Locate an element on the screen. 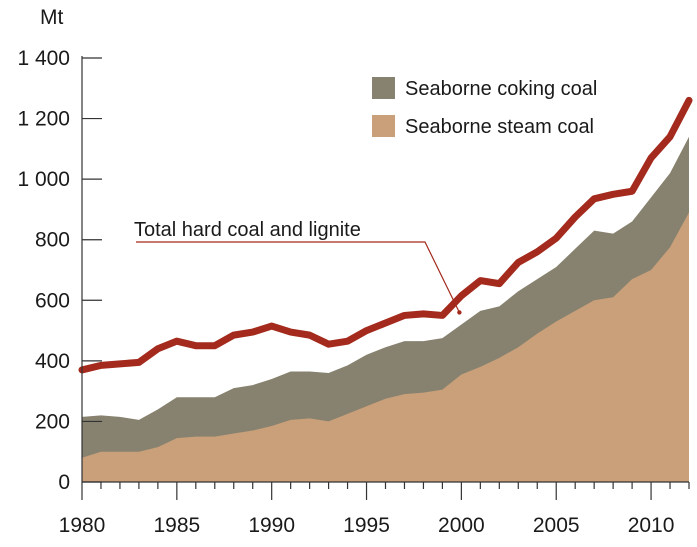 The width and height of the screenshot is (697, 547). annotation-label: Total hard coal and lignite is located at coordinates (247, 230).